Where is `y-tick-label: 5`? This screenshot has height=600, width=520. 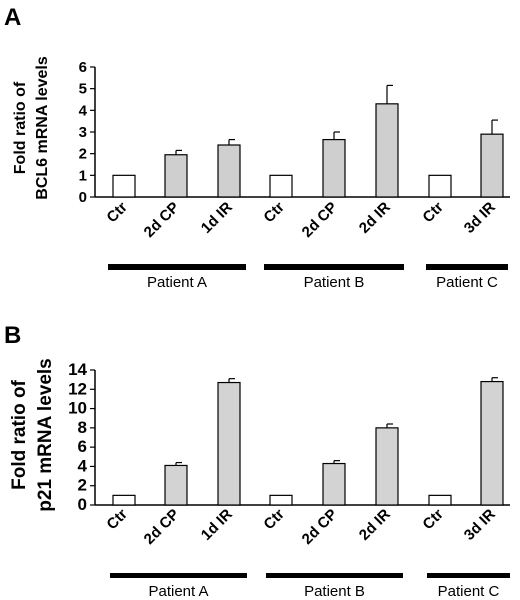 y-tick-label: 5 is located at coordinates (83, 89).